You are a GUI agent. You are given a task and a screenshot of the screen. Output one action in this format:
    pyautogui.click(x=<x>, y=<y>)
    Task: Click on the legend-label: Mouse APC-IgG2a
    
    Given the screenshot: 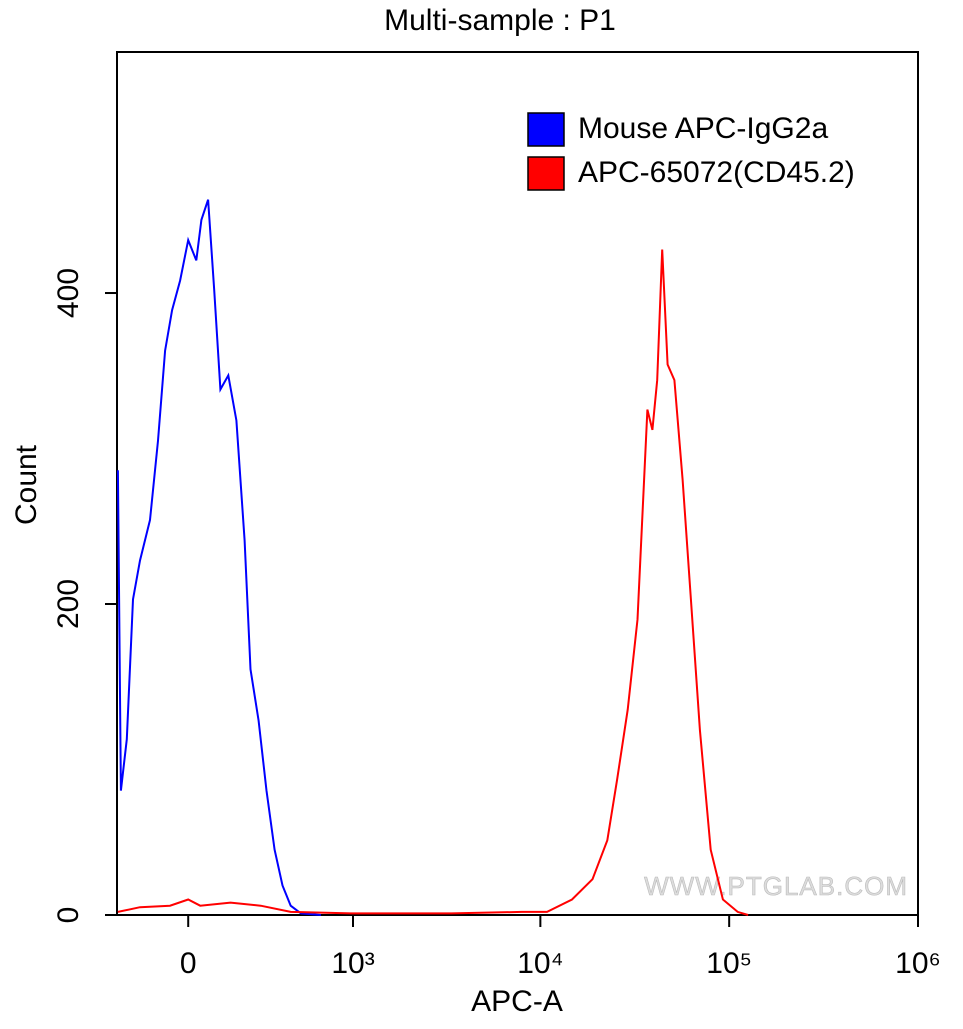 What is the action you would take?
    pyautogui.click(x=703, y=128)
    